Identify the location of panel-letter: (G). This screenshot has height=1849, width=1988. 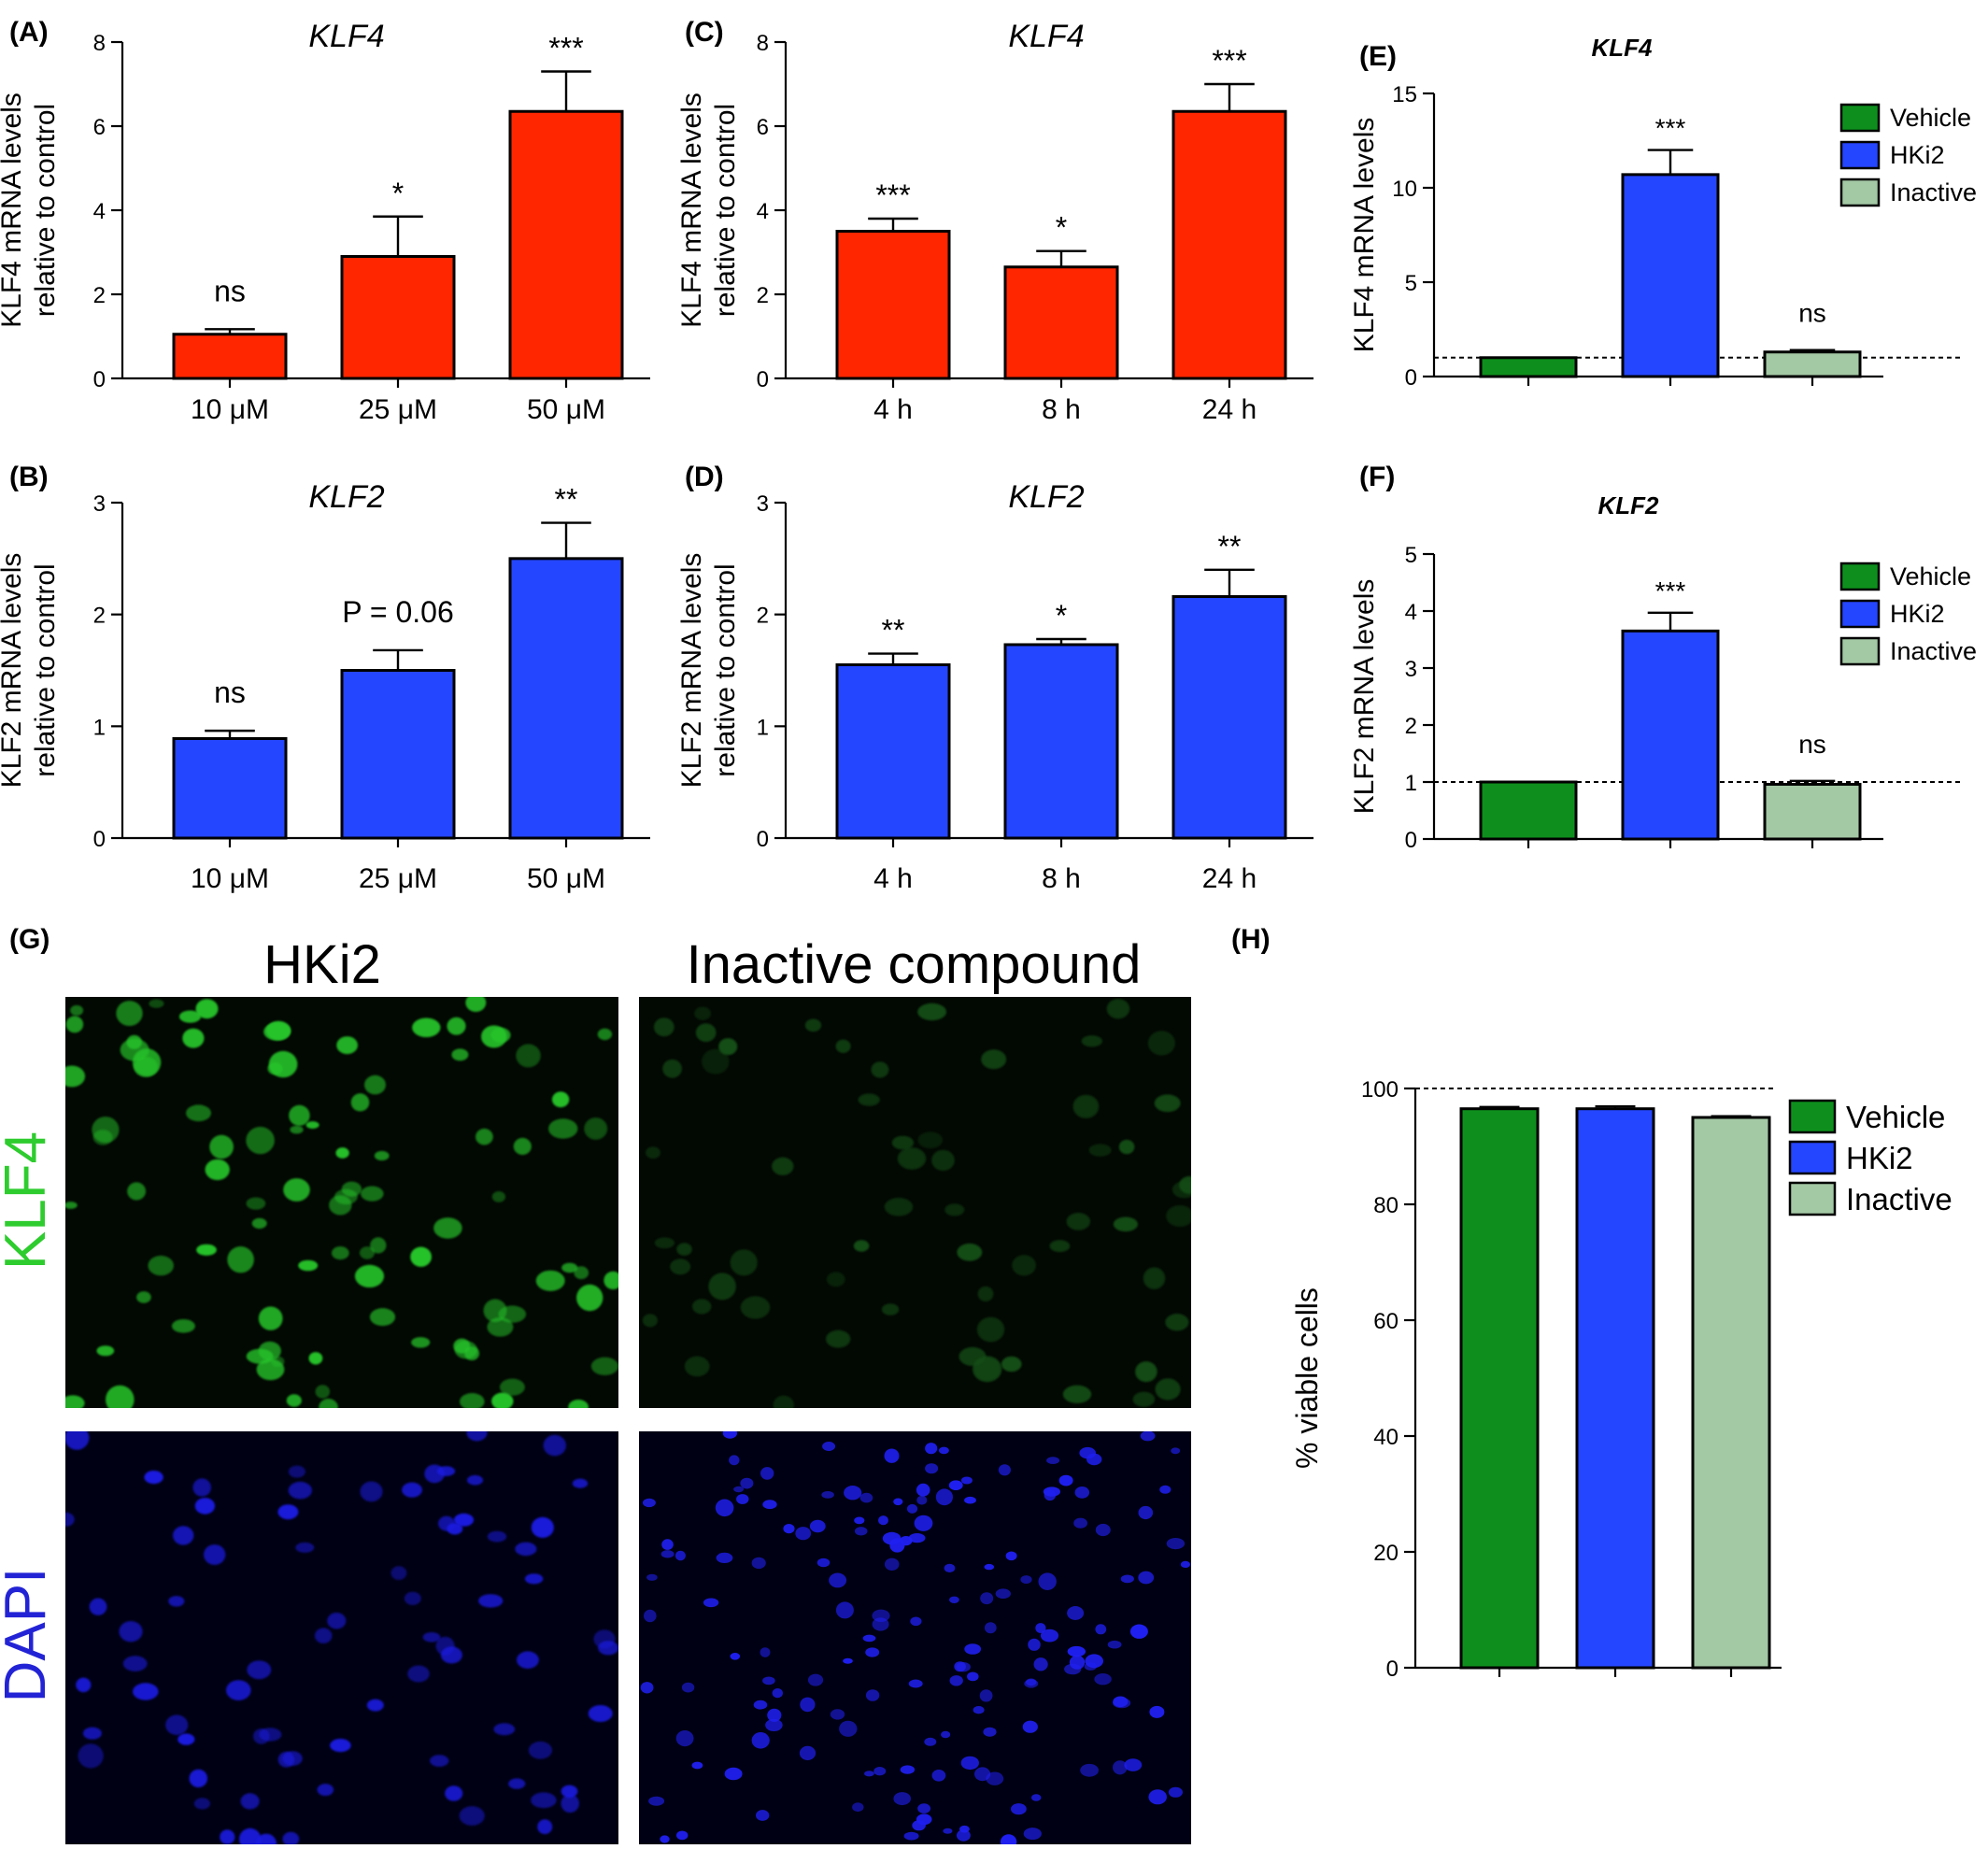
(29, 939).